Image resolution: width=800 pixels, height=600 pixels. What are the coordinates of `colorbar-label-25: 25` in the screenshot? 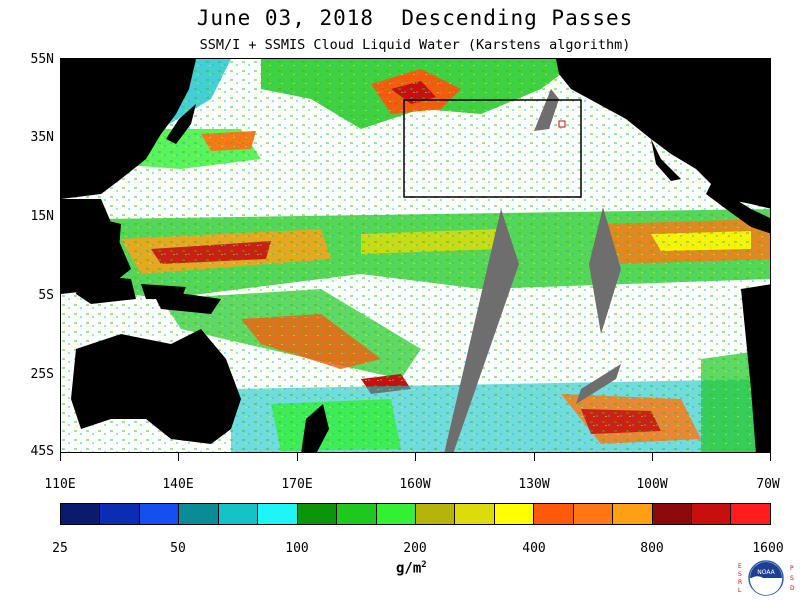 It's located at (60, 548).